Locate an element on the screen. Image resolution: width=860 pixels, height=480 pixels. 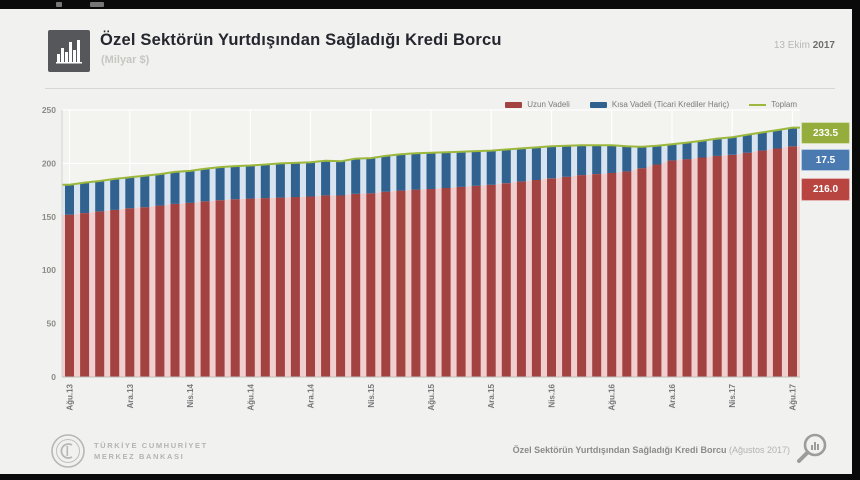
x-tick-label: Nis.14 is located at coordinates (190, 395).